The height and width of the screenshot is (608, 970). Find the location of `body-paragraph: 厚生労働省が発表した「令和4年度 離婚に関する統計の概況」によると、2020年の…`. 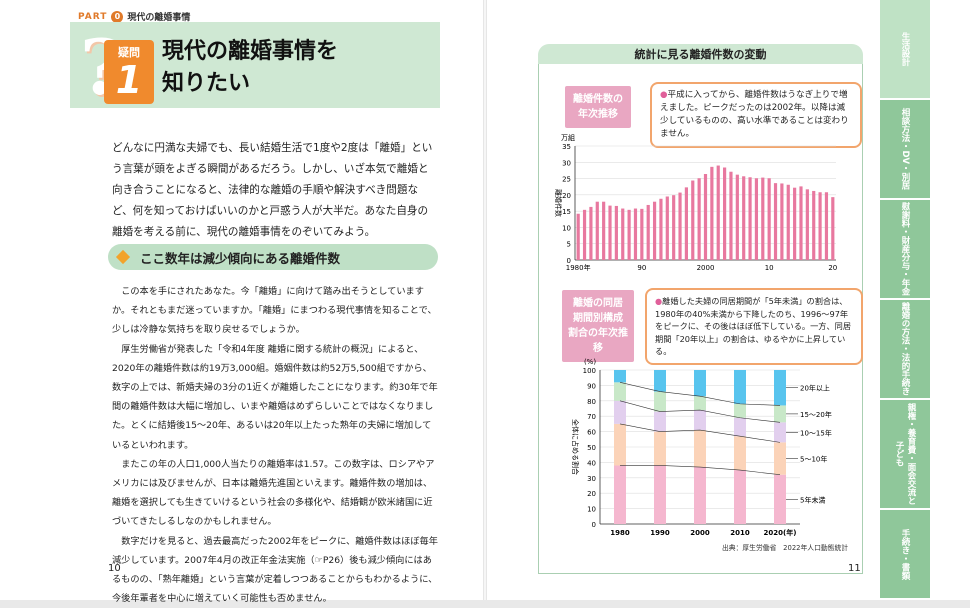

body-paragraph: 厚生労働省が発表した「令和4年度 離婚に関する統計の概況」によると、2020年の… is located at coordinates (275, 397).